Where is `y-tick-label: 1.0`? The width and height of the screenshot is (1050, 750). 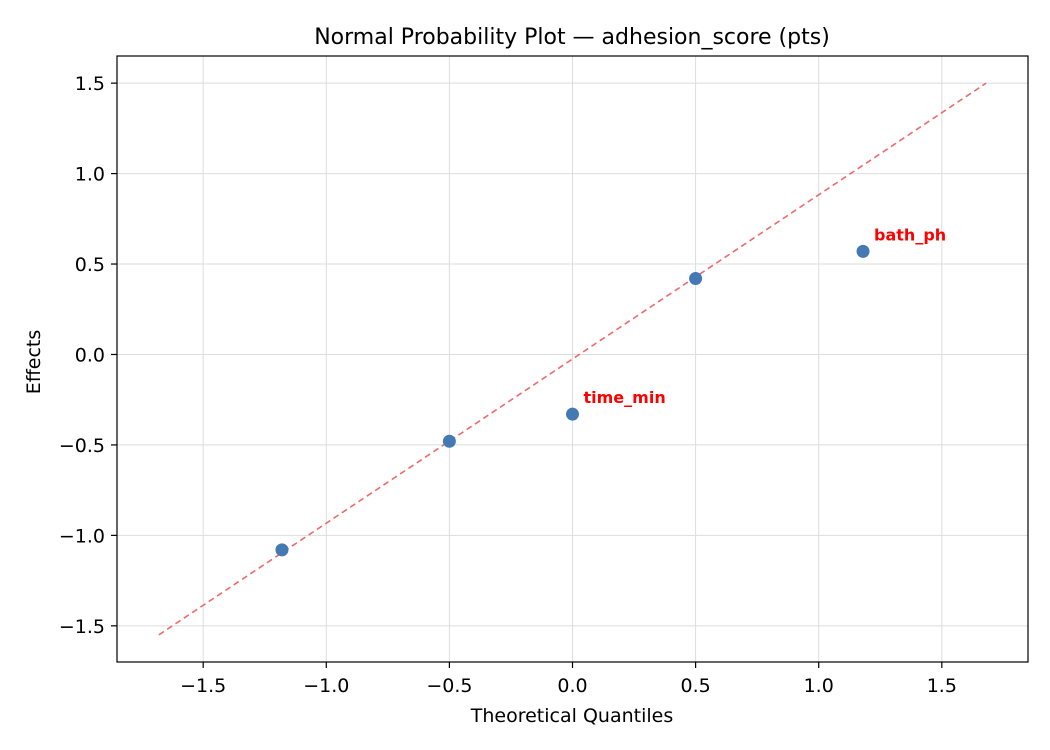
y-tick-label: 1.0 is located at coordinates (90, 175).